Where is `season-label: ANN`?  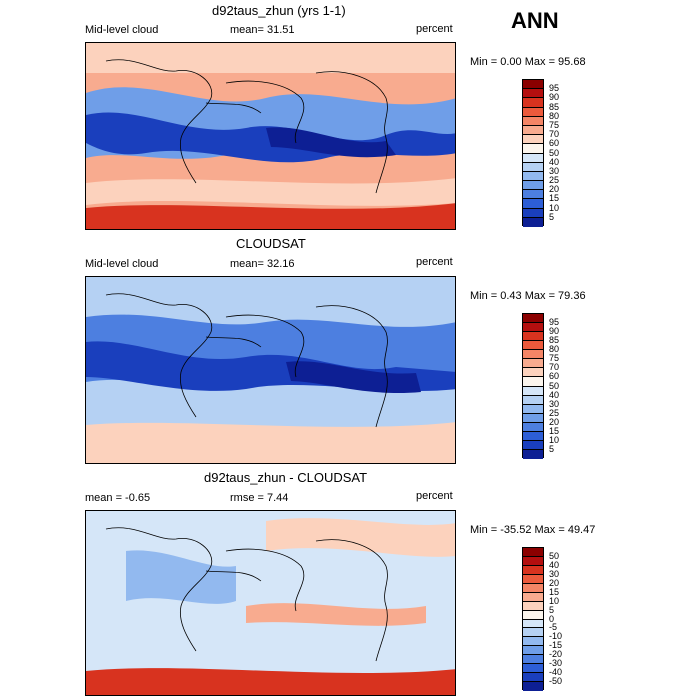 season-label: ANN is located at coordinates (535, 20).